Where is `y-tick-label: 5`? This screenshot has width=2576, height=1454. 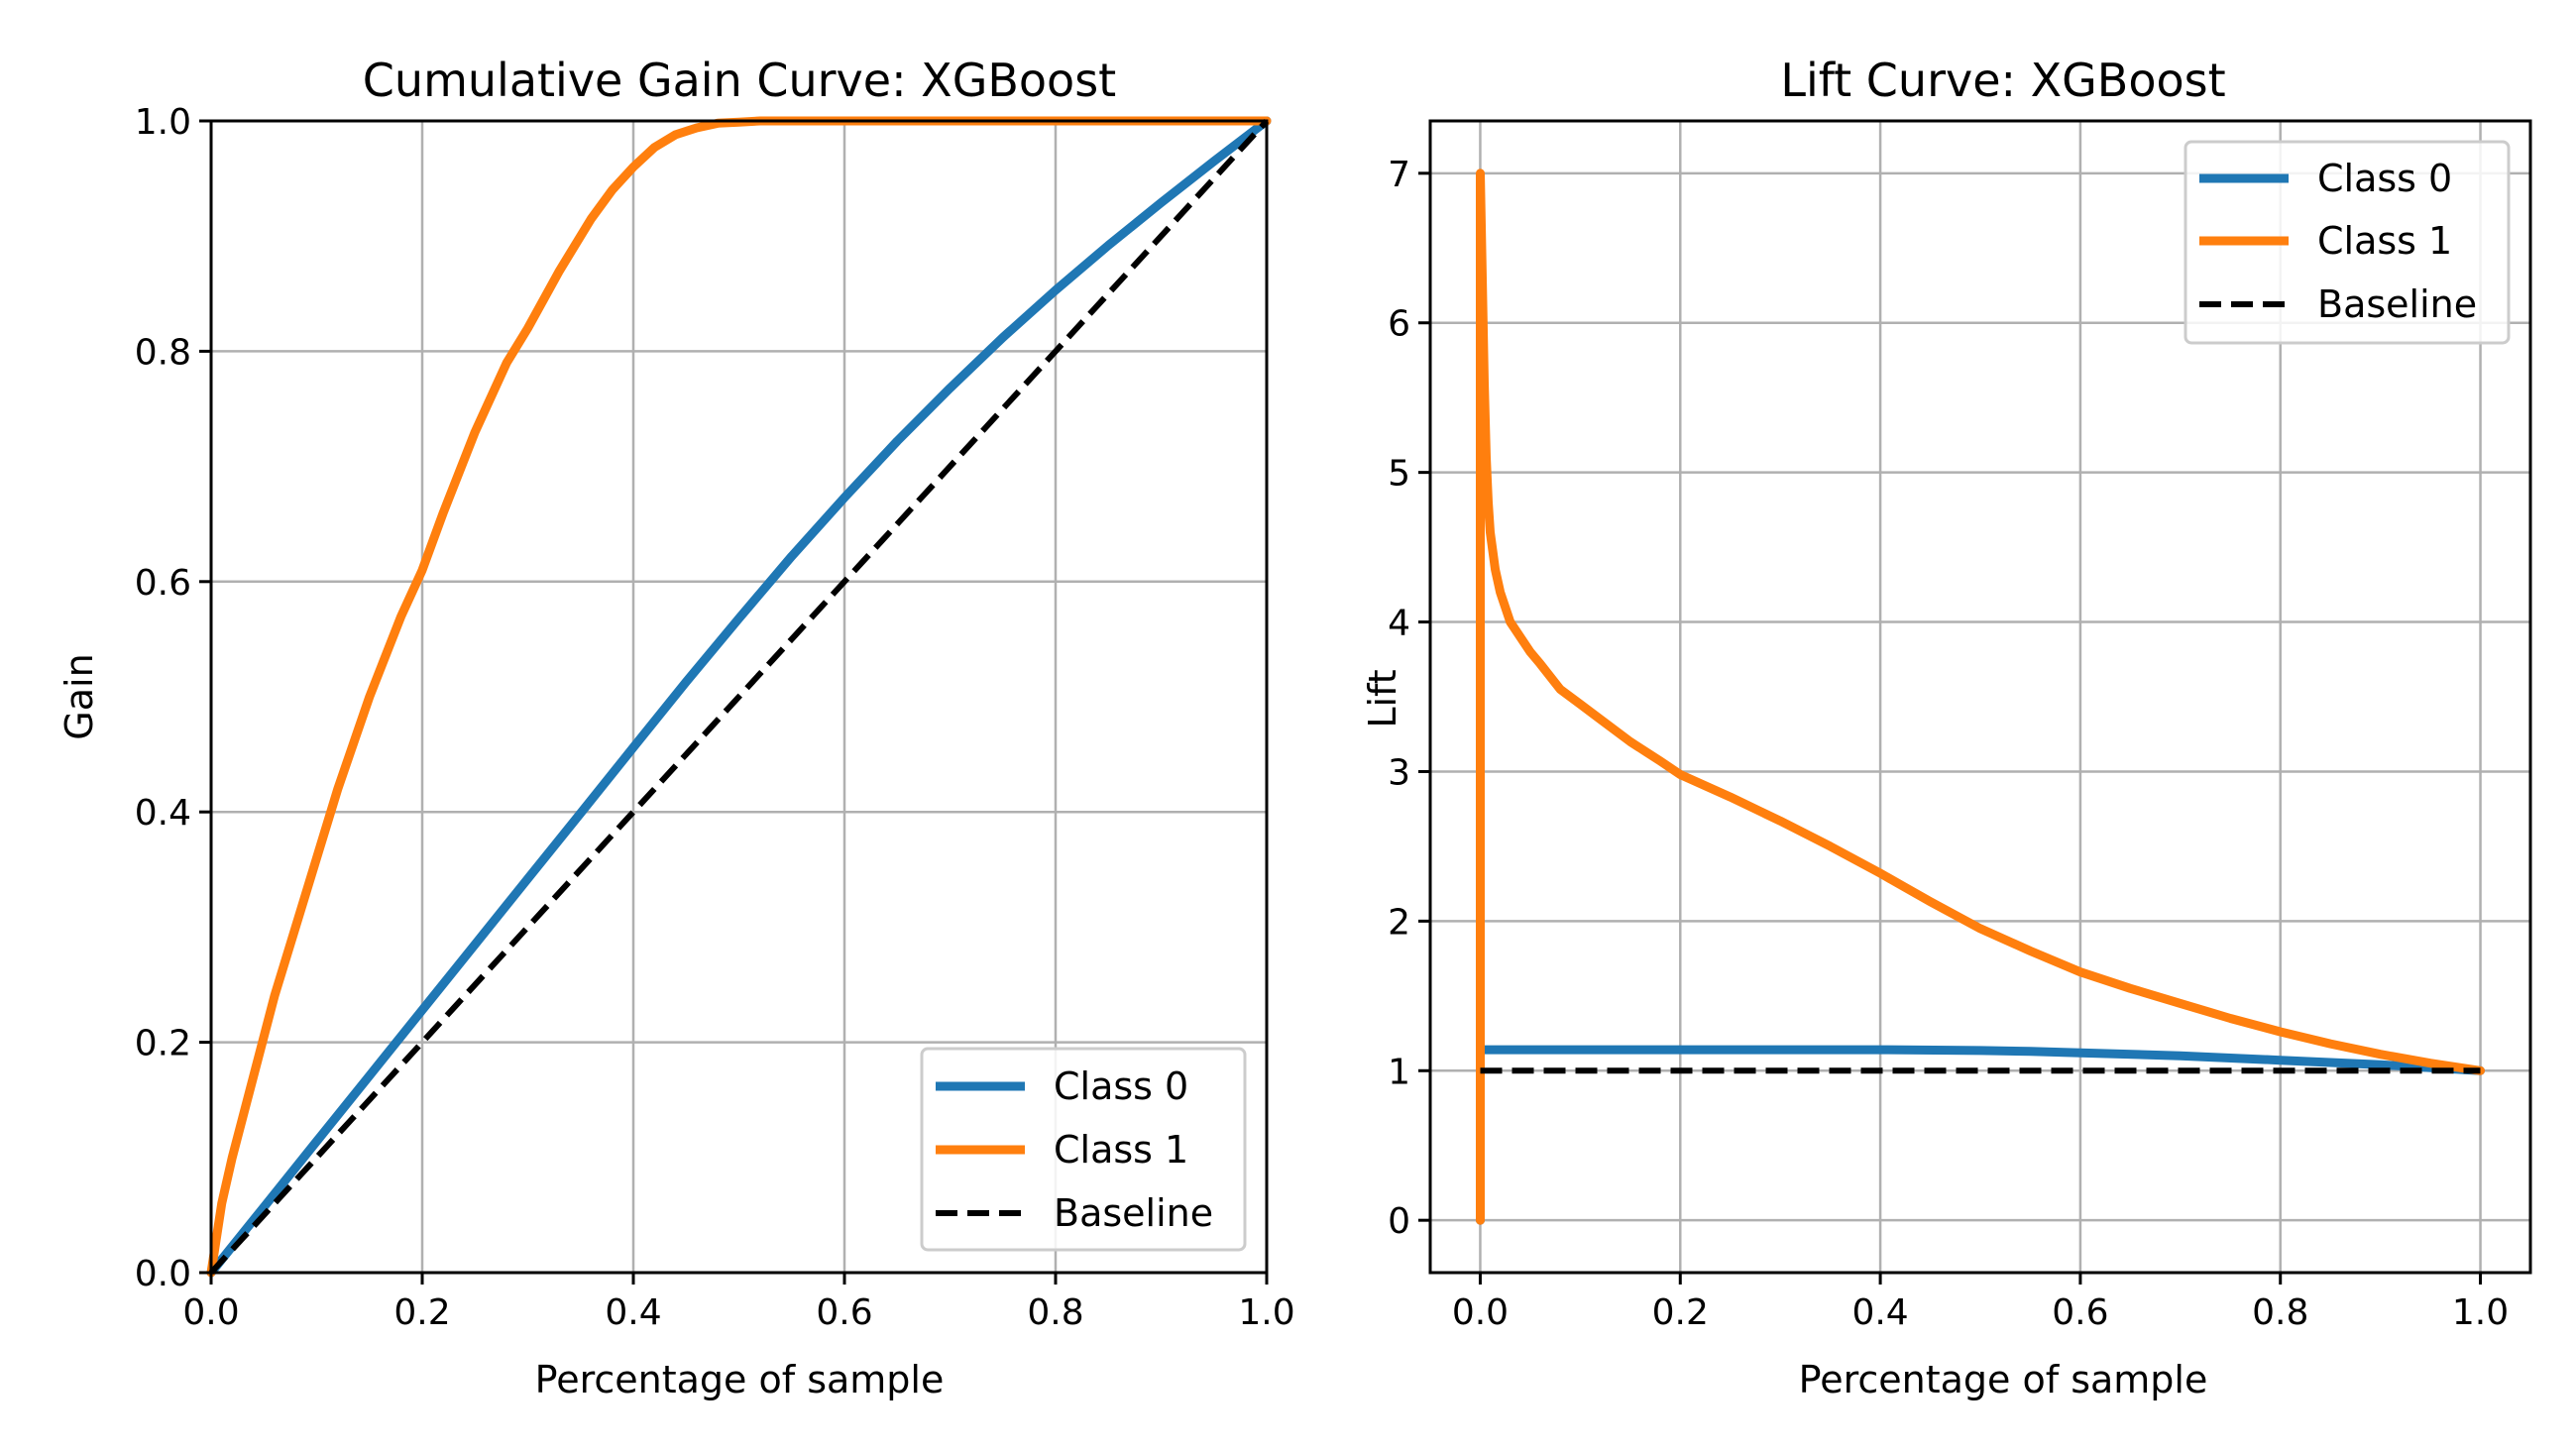
y-tick-label: 5 is located at coordinates (1399, 474).